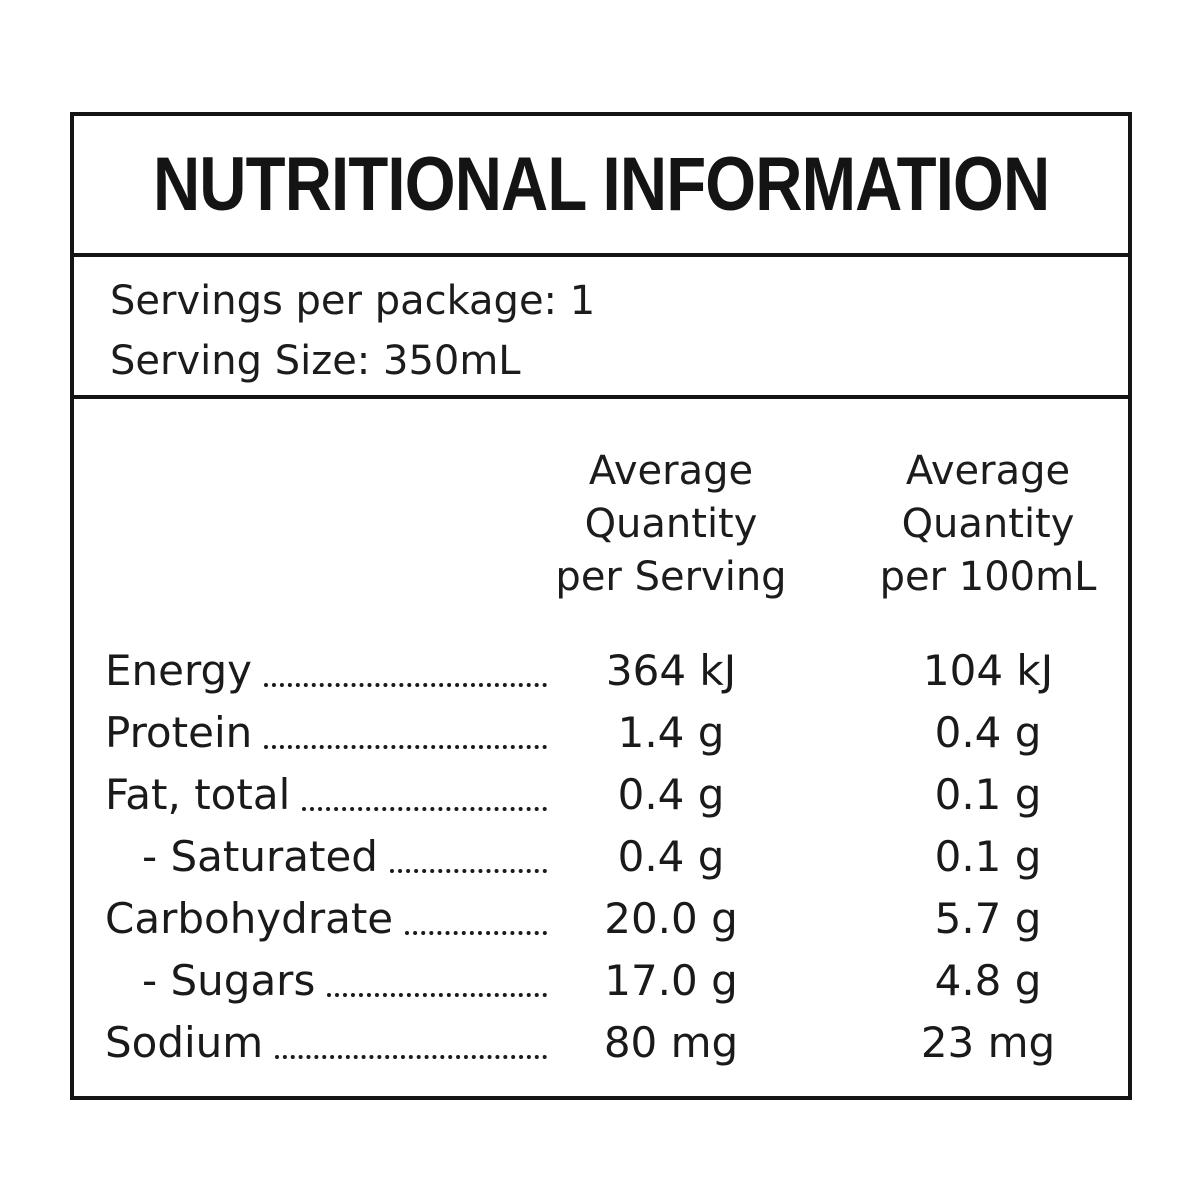 The height and width of the screenshot is (1200, 1200). I want to click on table-row-energy: Energy 364 kJ 104 kJ, so click(606, 671).